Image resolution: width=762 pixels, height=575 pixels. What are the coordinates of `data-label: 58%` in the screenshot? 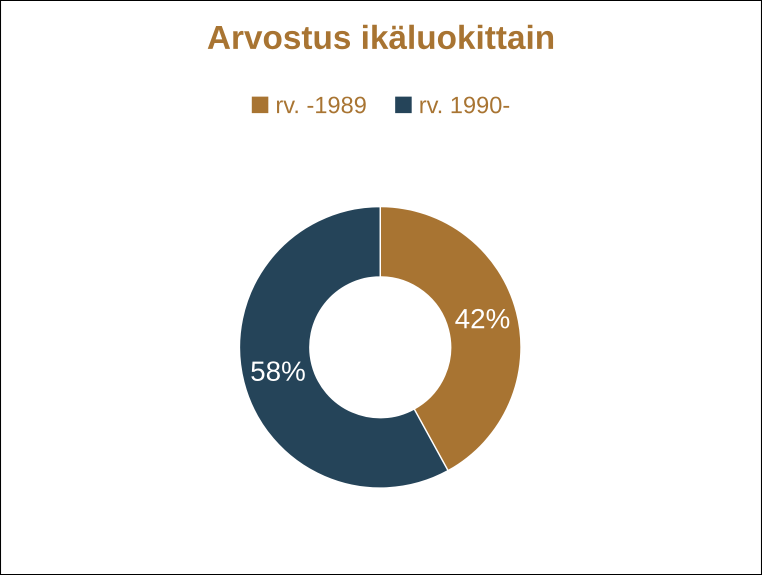 It's located at (278, 371).